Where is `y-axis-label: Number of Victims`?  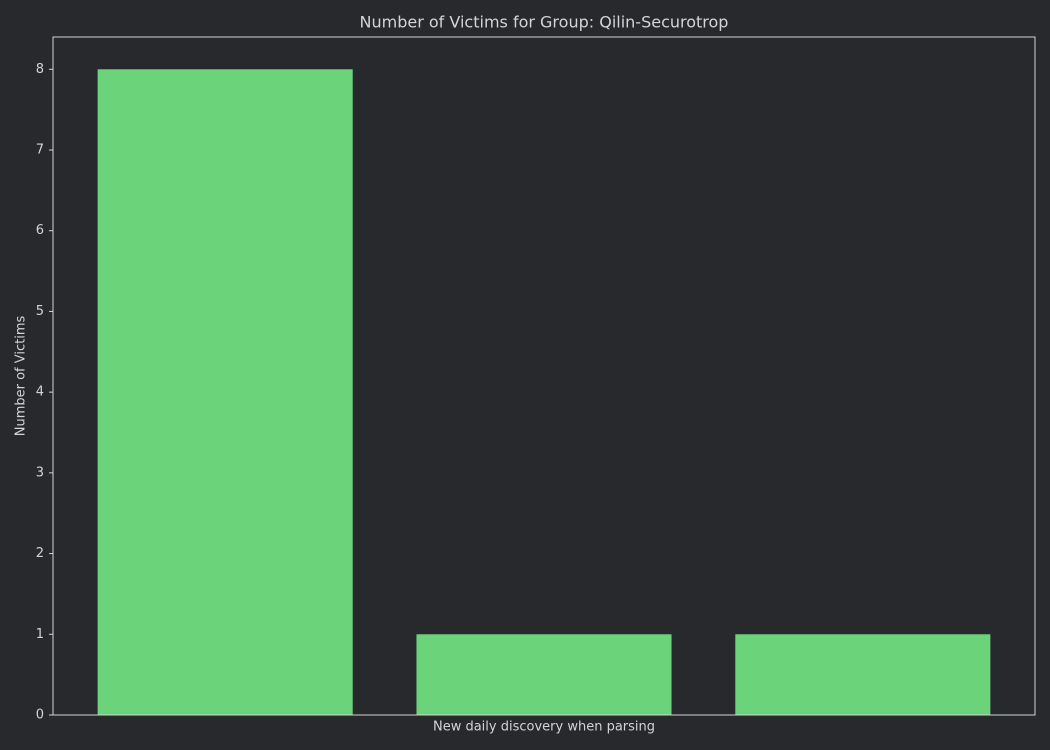 y-axis-label: Number of Victims is located at coordinates (21, 376).